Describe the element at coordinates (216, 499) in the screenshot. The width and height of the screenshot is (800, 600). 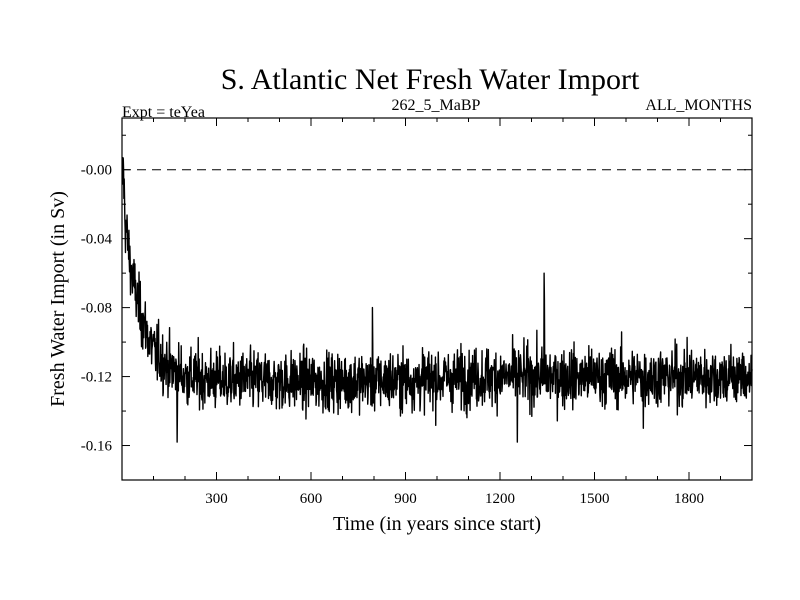
I see `x-tick-label: 300` at that location.